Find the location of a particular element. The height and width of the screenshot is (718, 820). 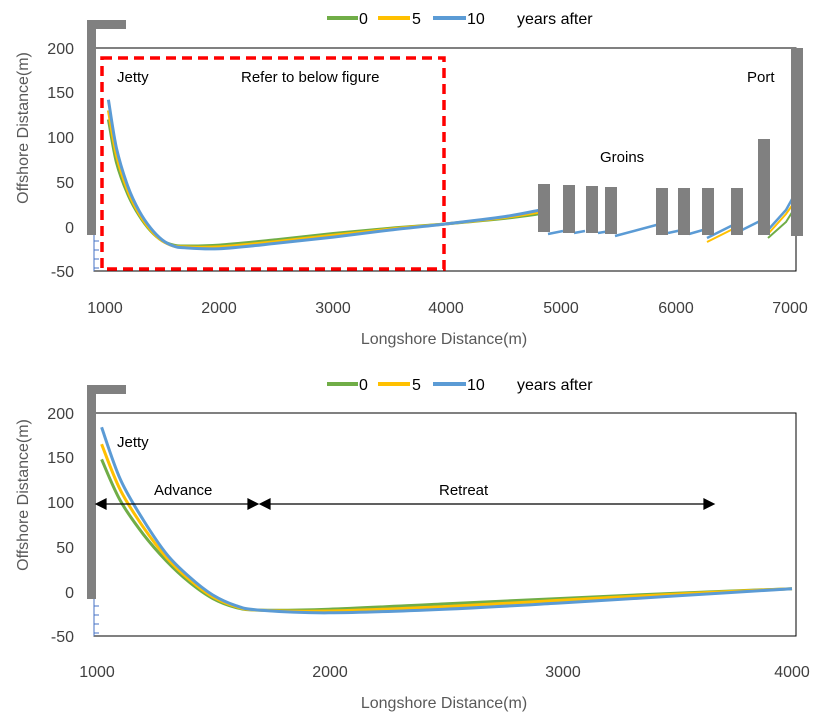

box-note: Refer to below figure is located at coordinates (310, 77).